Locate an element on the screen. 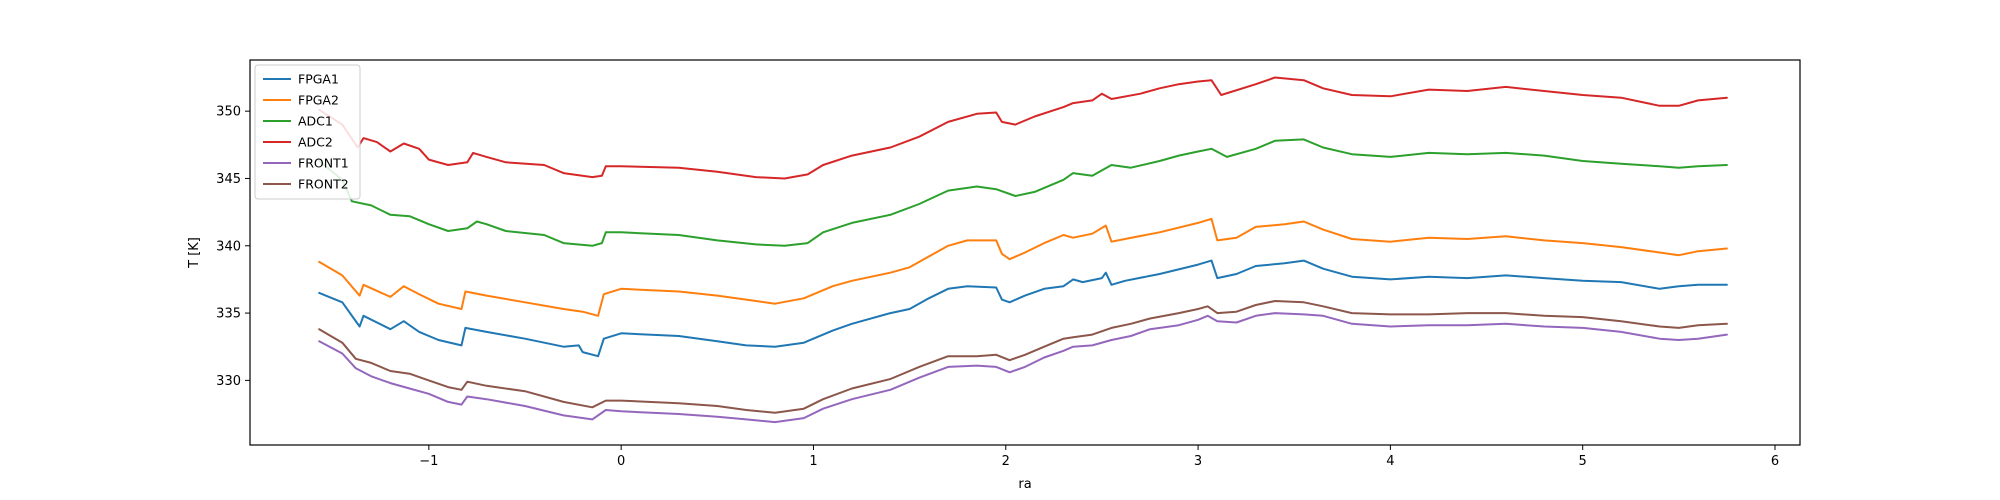  legend-label-adc2: ADC2 is located at coordinates (315, 142).